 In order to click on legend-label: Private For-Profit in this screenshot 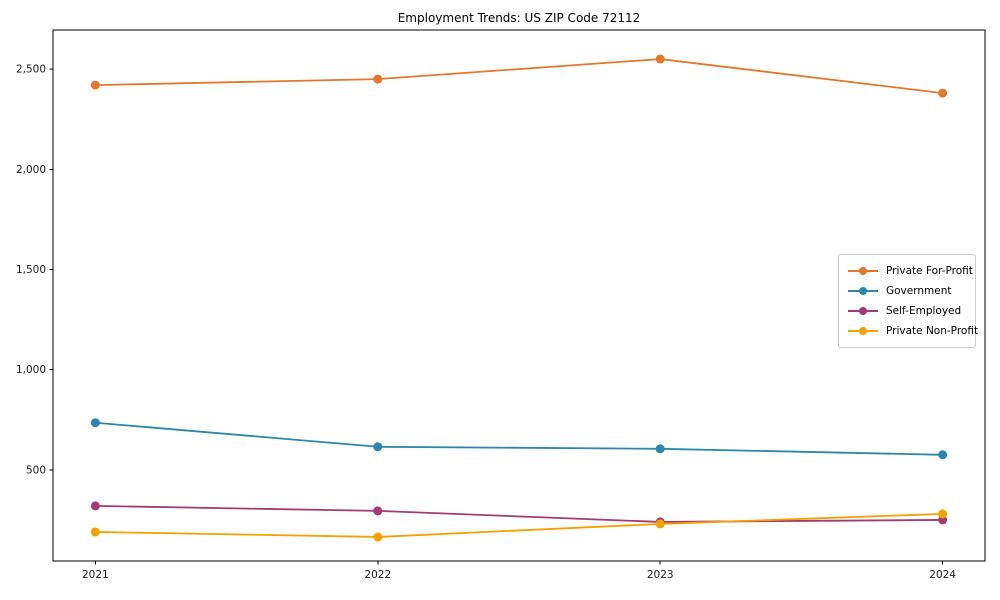, I will do `click(929, 271)`.